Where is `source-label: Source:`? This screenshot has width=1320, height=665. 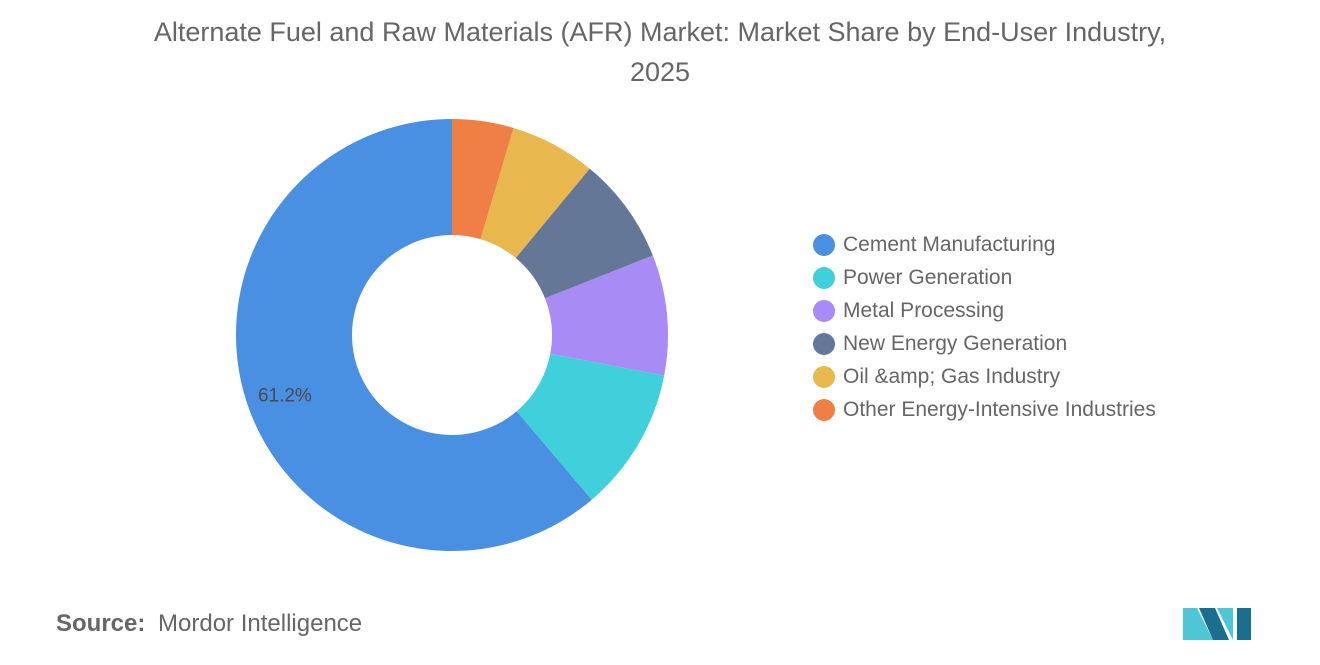
source-label: Source: is located at coordinates (101, 623).